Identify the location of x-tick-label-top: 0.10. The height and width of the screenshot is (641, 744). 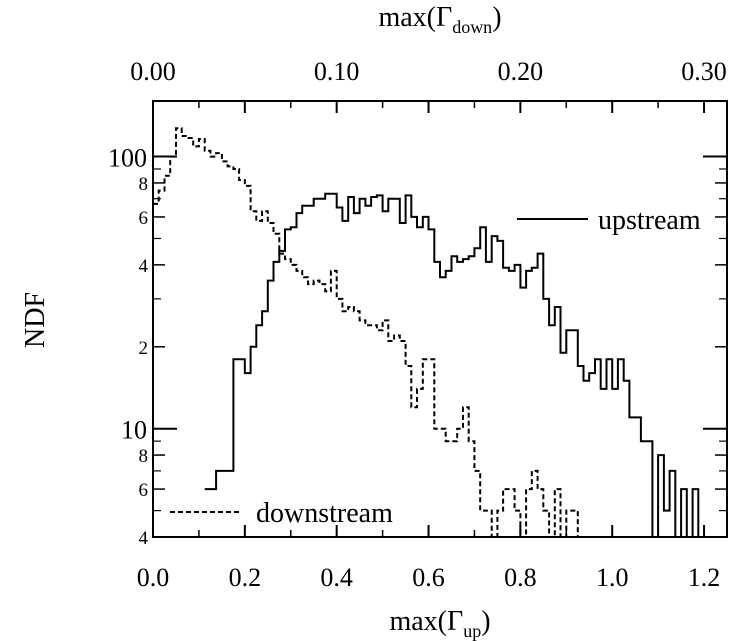
(337, 71).